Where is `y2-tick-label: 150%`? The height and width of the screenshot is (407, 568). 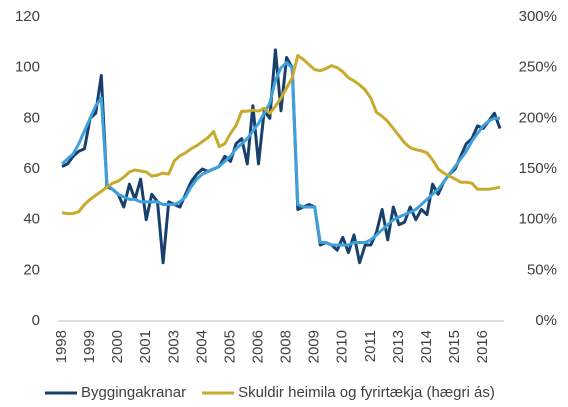
y2-tick-label: 150% is located at coordinates (538, 168).